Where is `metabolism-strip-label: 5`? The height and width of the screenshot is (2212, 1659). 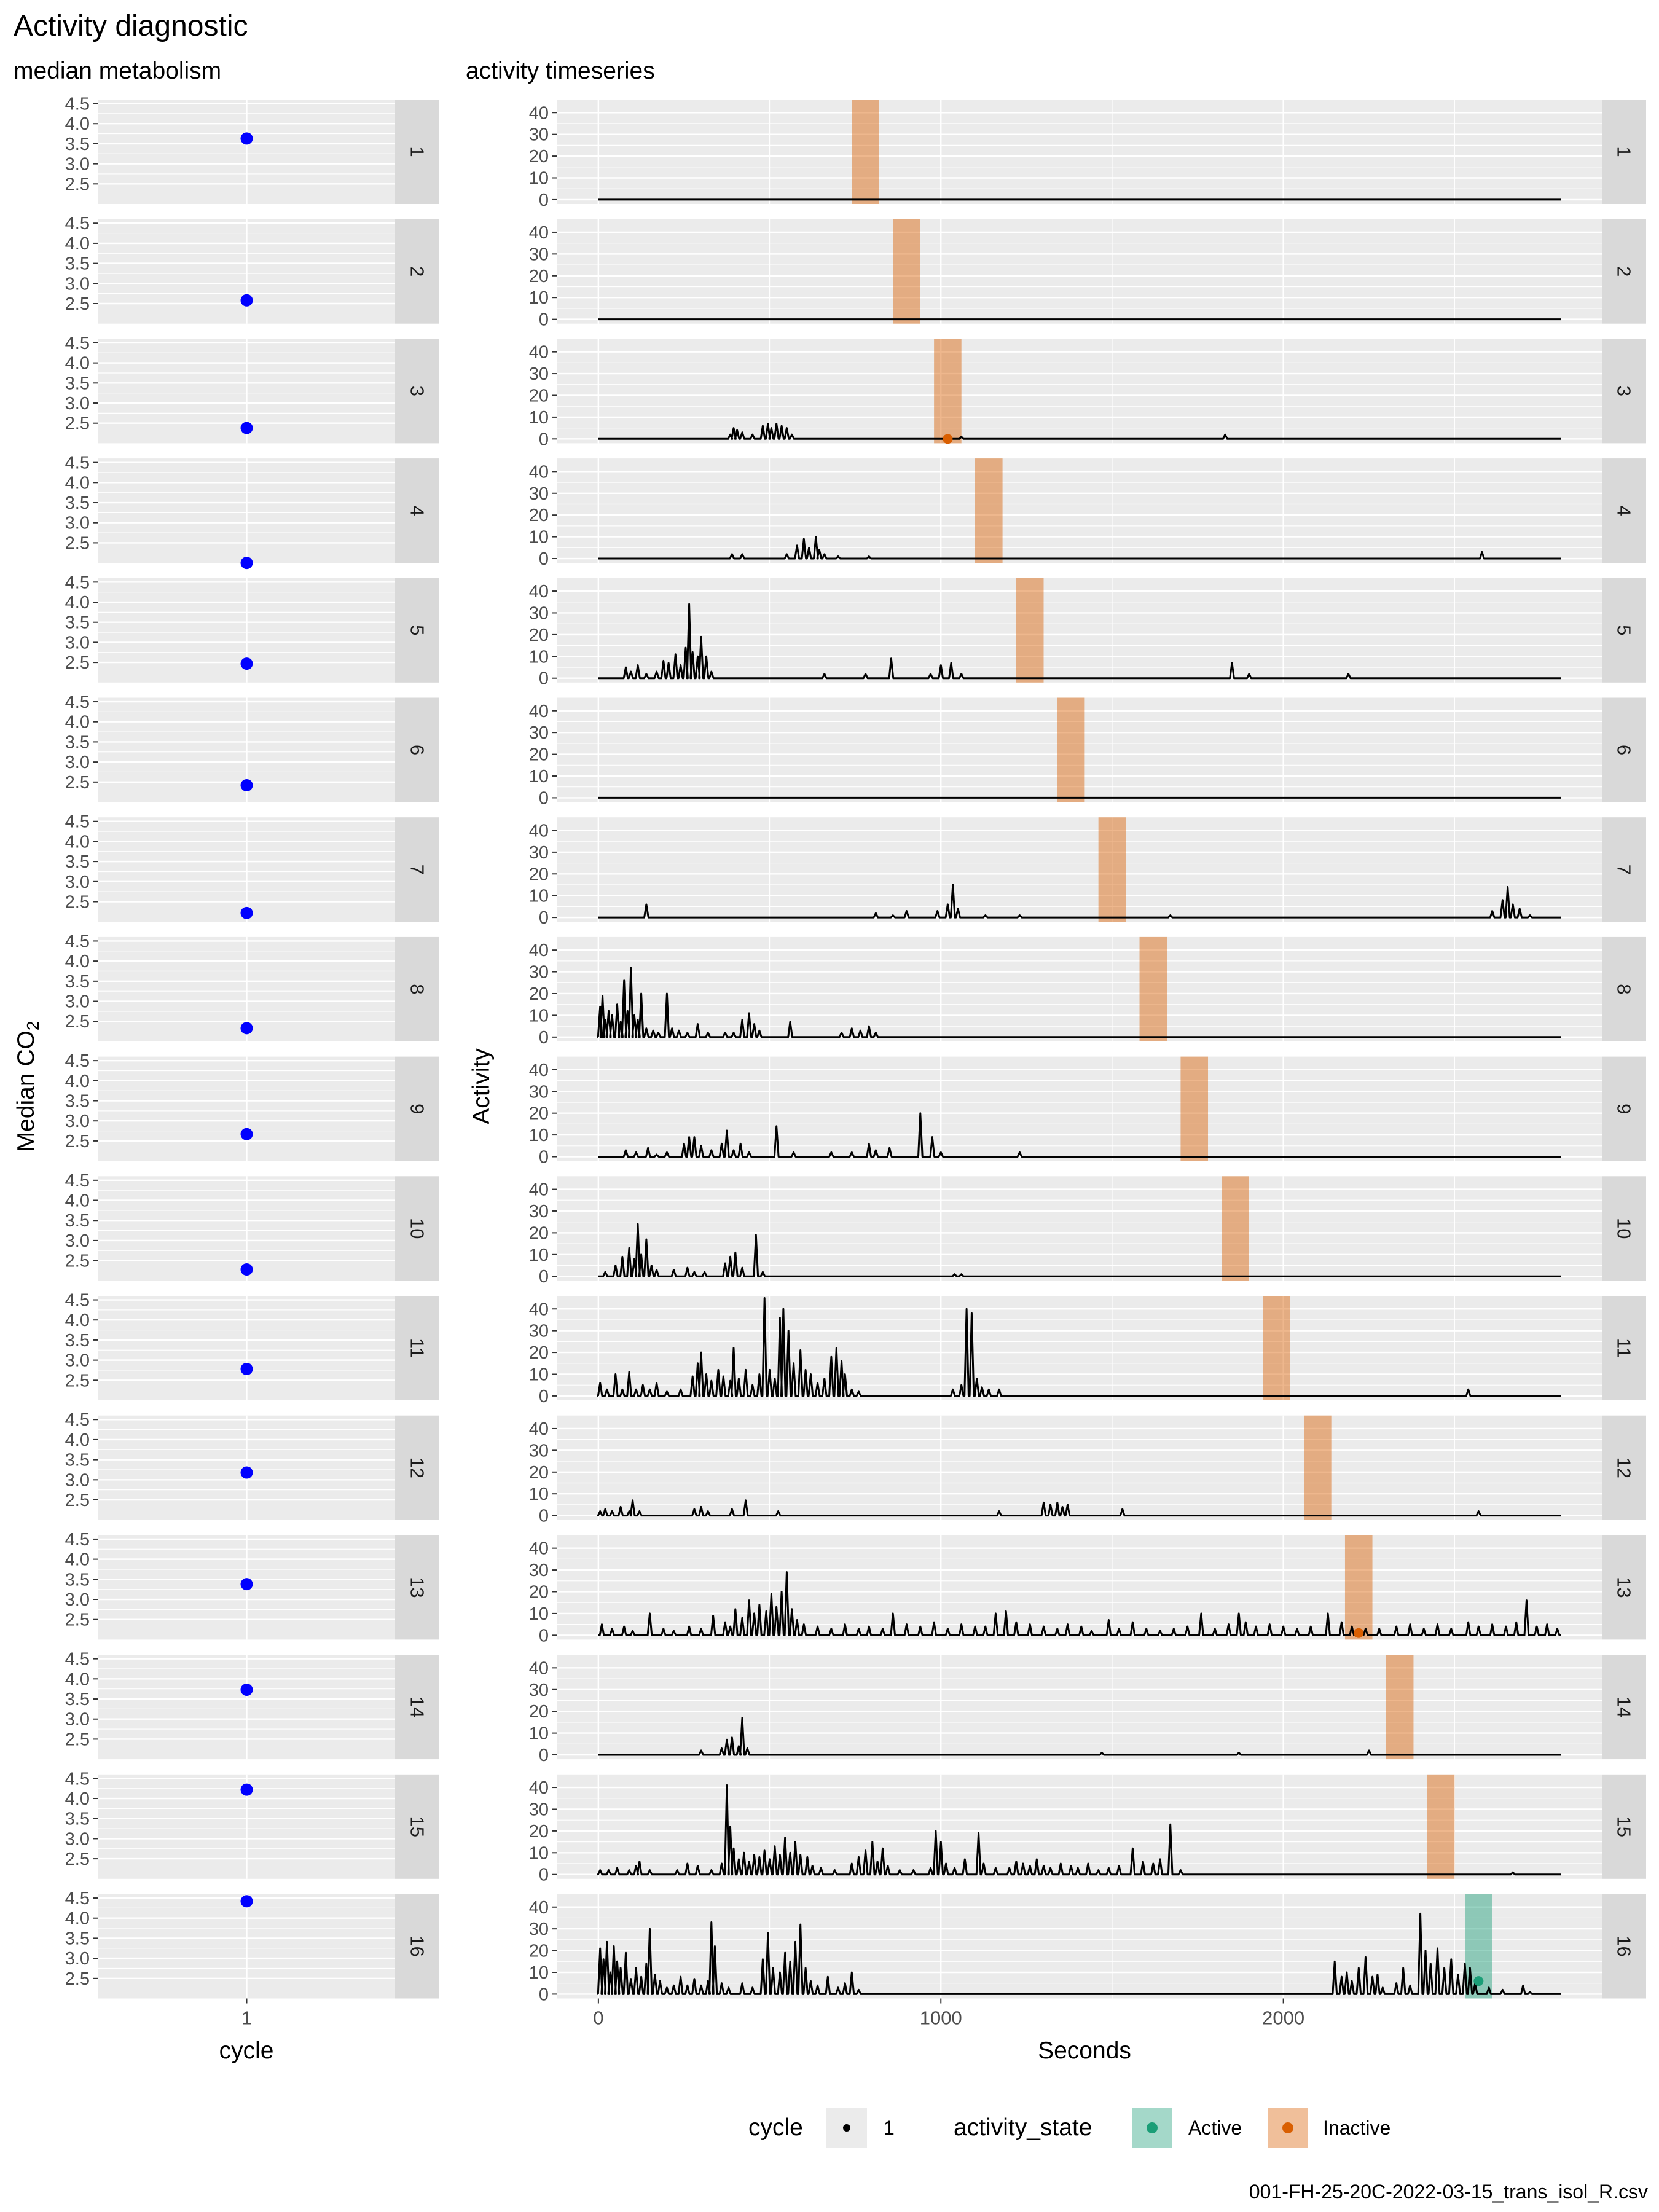 metabolism-strip-label: 5 is located at coordinates (417, 630).